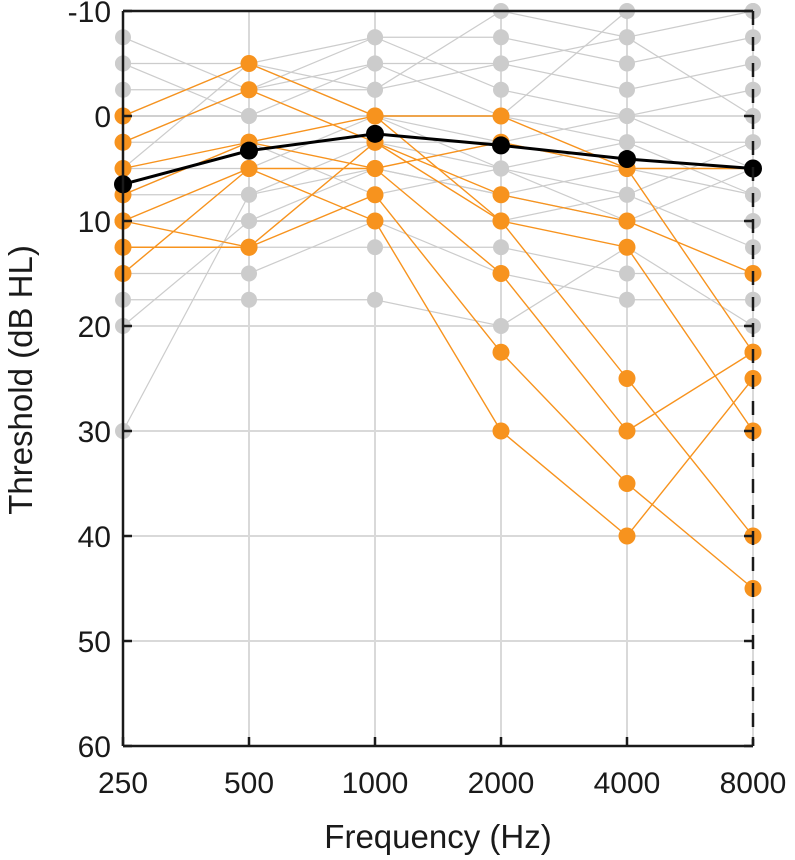  What do you see at coordinates (123, 783) in the screenshot?
I see `x-tick-label: 250` at bounding box center [123, 783].